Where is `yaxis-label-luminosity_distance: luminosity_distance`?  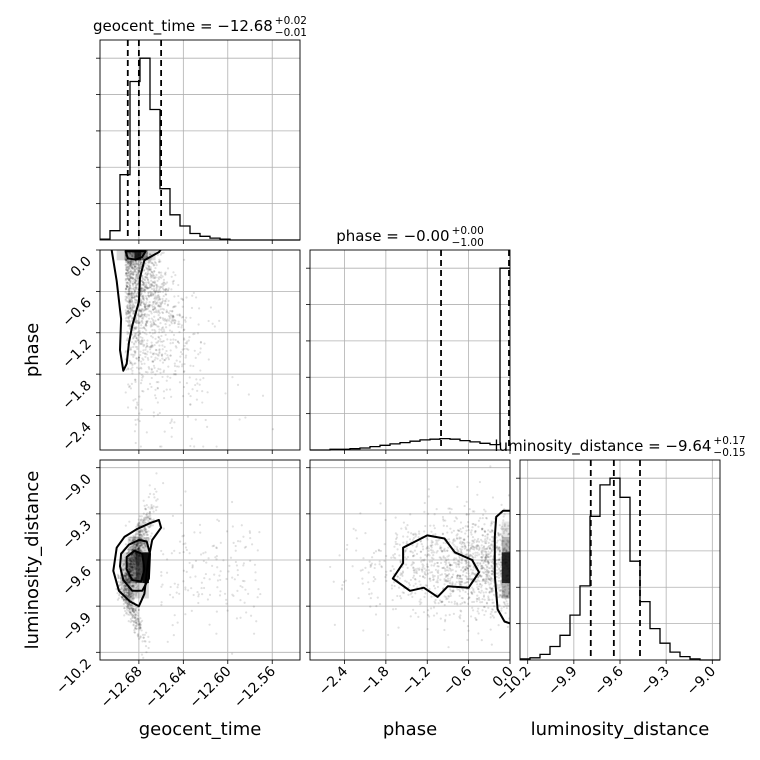 yaxis-label-luminosity_distance: luminosity_distance is located at coordinates (32, 560).